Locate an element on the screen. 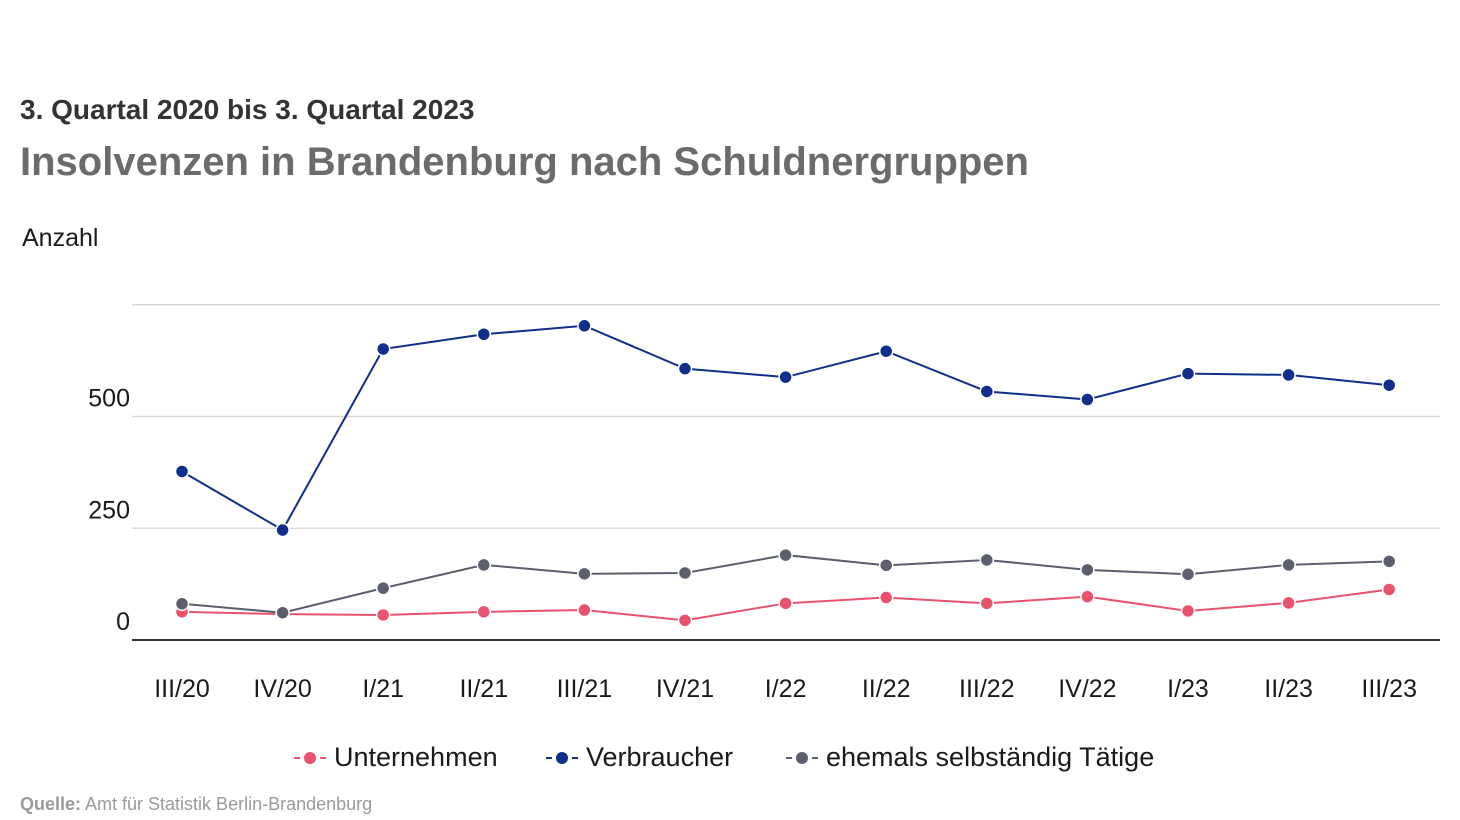 This screenshot has width=1460, height=820. x-tick-label: I/23 is located at coordinates (1188, 689).